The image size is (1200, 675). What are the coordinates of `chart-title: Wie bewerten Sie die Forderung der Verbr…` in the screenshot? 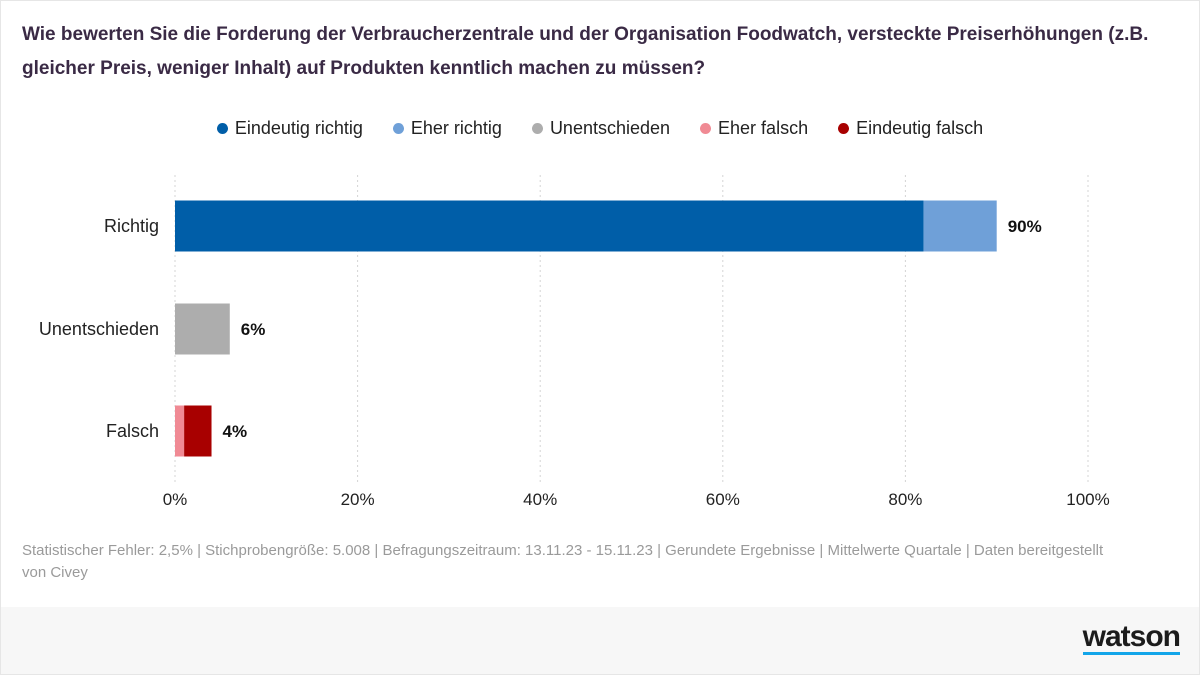 It's located at (585, 51).